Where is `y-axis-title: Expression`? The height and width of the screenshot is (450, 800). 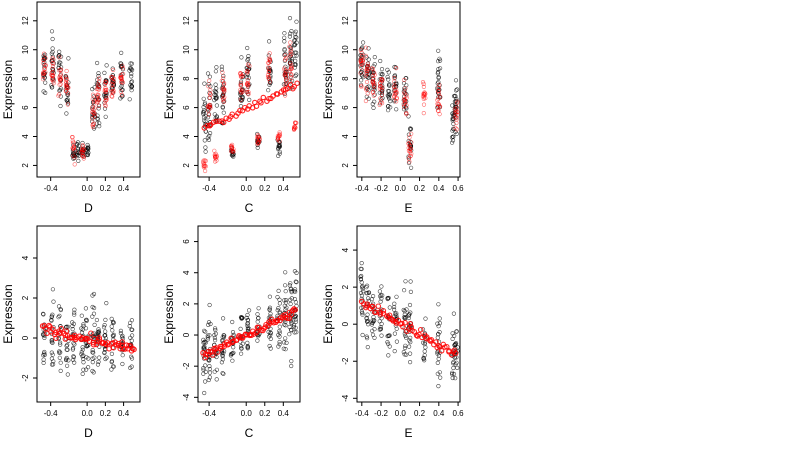
y-axis-title: Expression is located at coordinates (328, 313).